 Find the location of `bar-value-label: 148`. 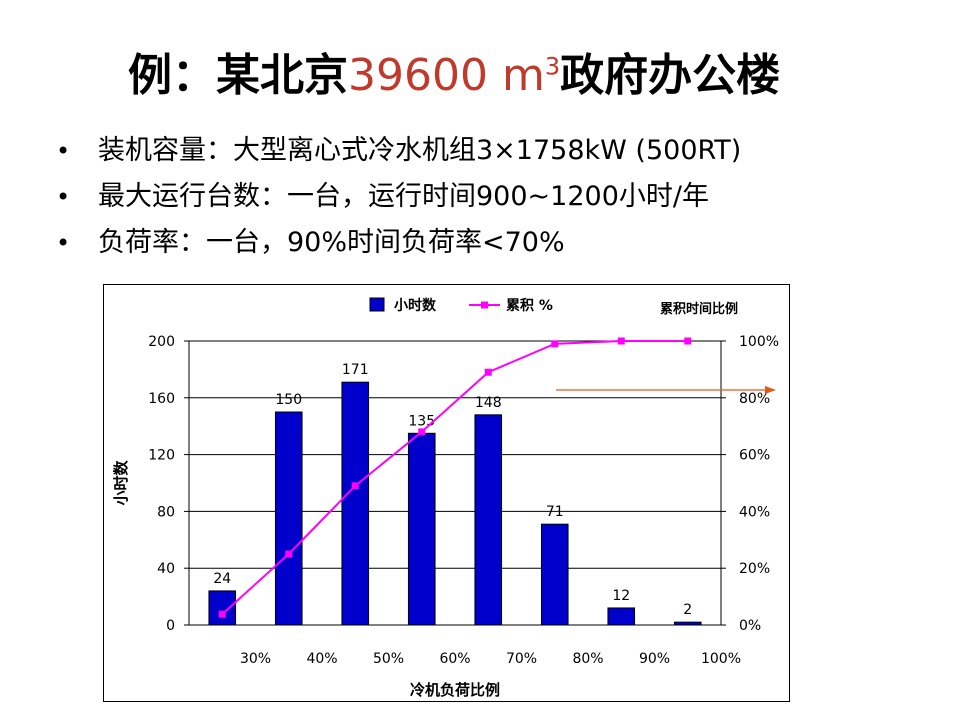

bar-value-label: 148 is located at coordinates (488, 403).